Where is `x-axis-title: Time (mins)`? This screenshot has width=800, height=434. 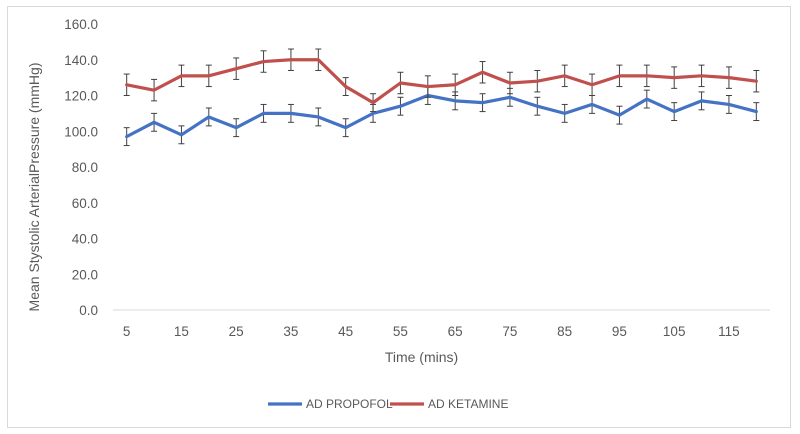
x-axis-title: Time (mins) is located at coordinates (421, 357).